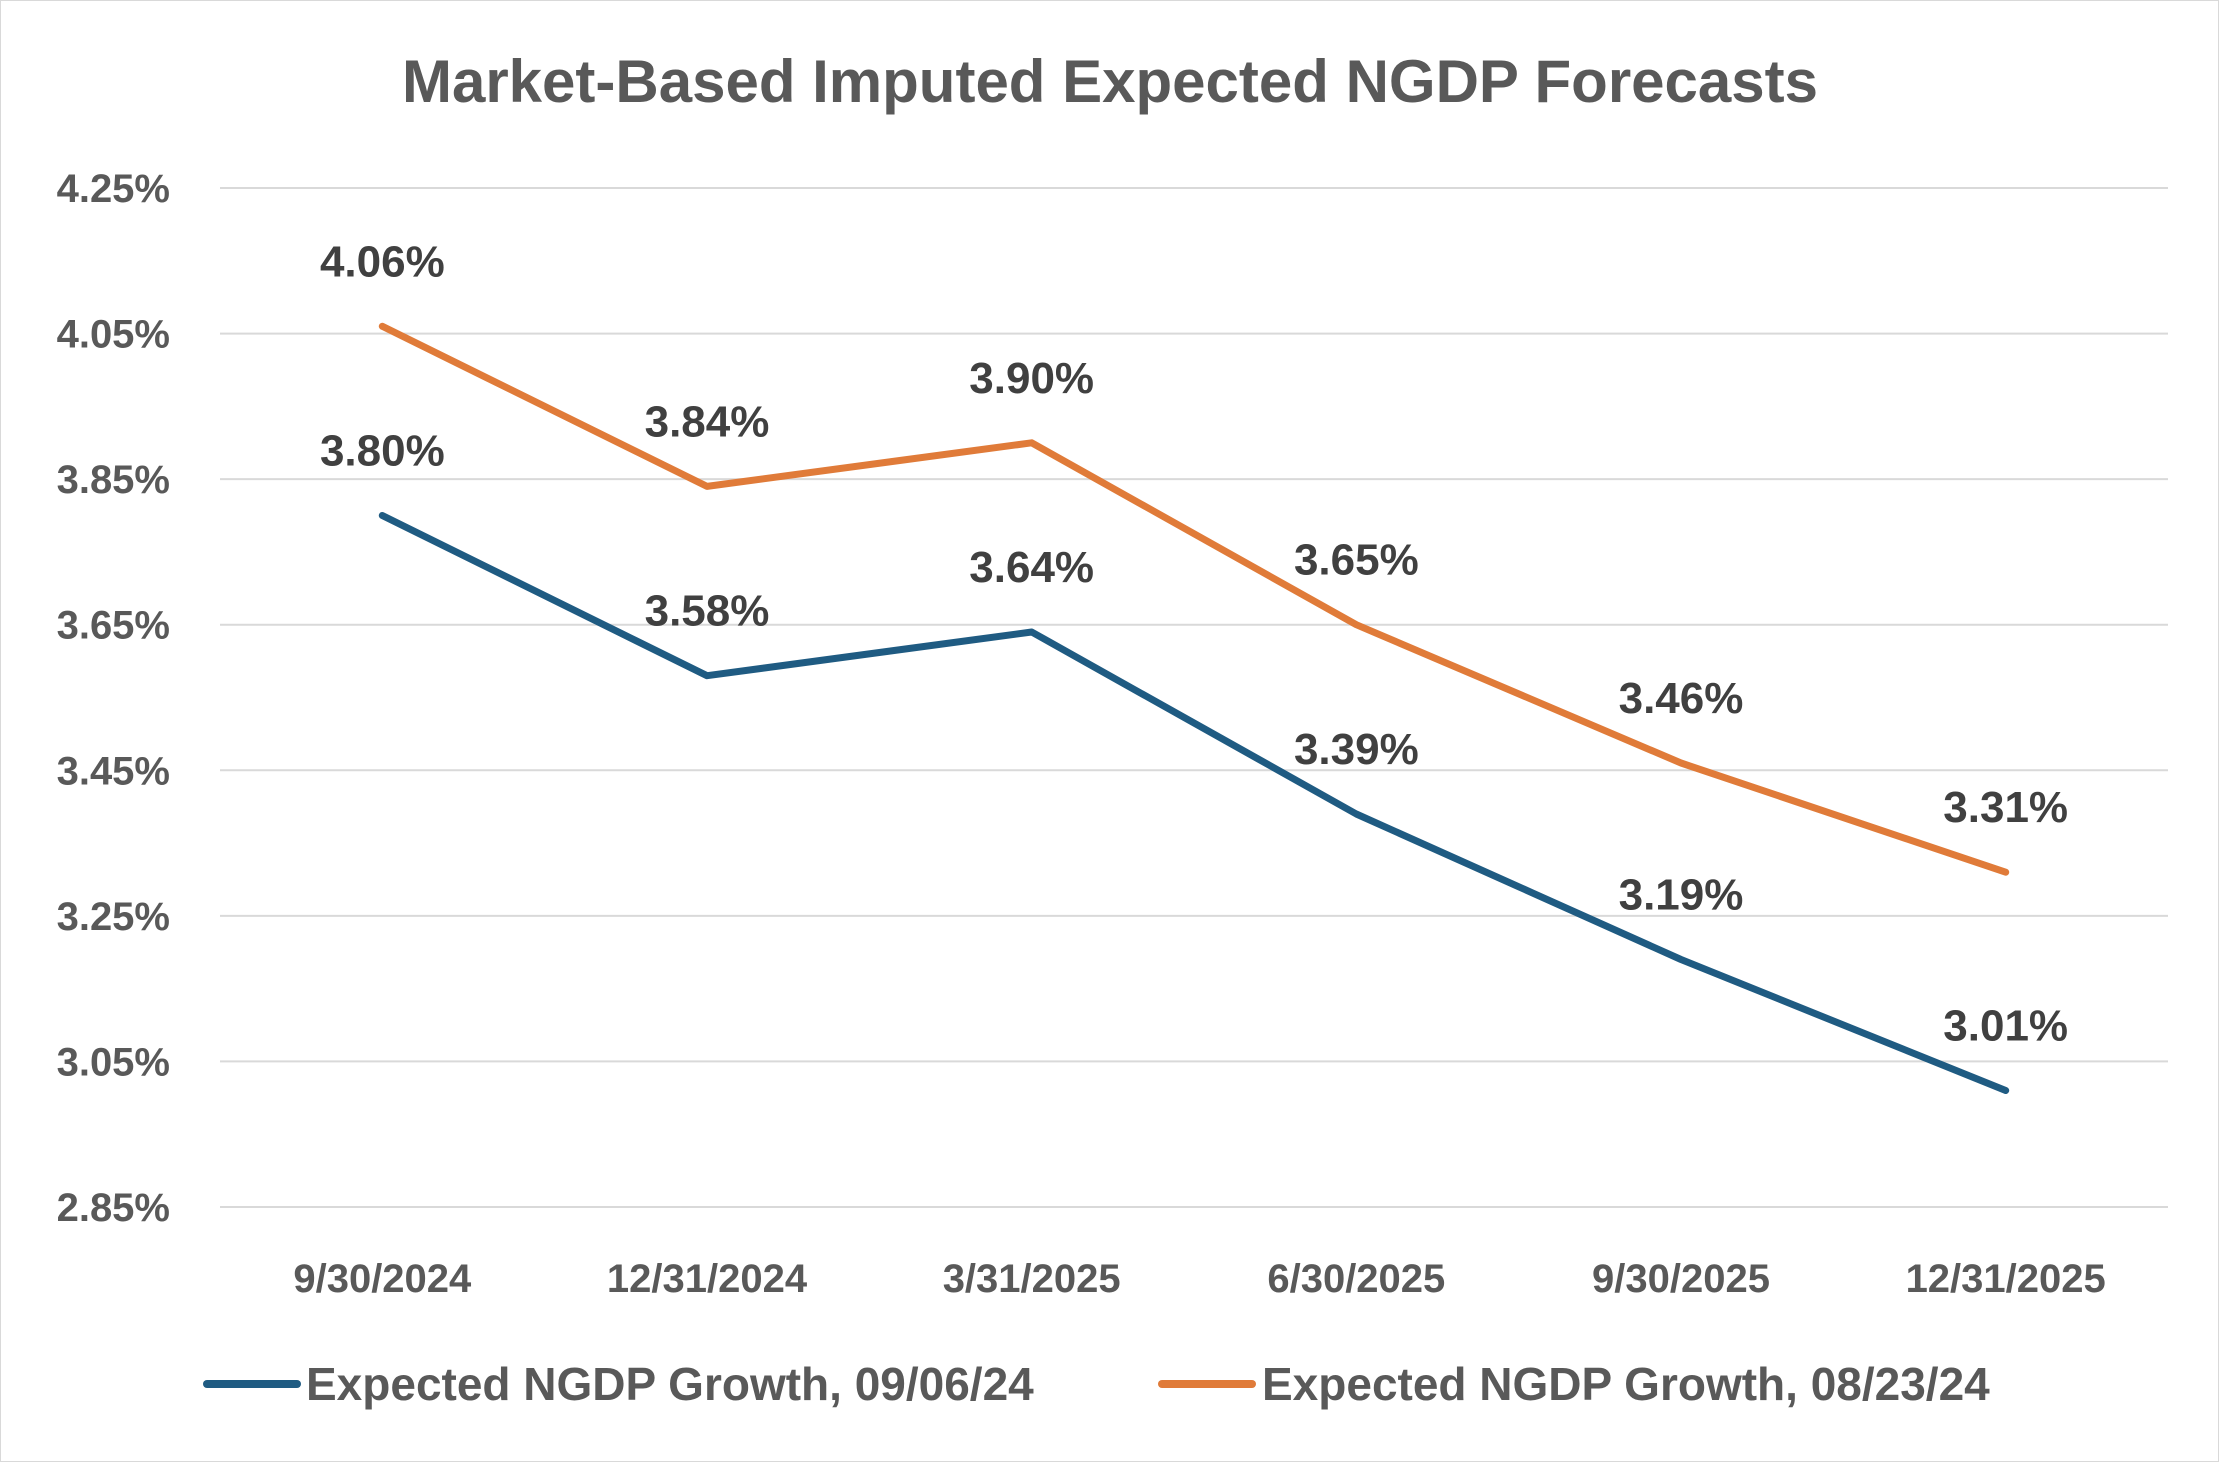 The height and width of the screenshot is (1462, 2219). What do you see at coordinates (113, 335) in the screenshot?
I see `y-tick-label: 4.05%` at bounding box center [113, 335].